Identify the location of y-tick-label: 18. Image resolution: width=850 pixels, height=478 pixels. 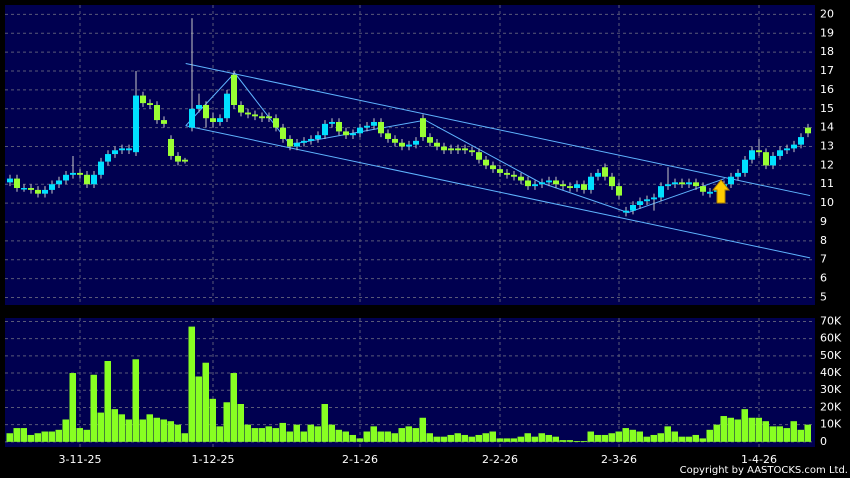
(827, 51).